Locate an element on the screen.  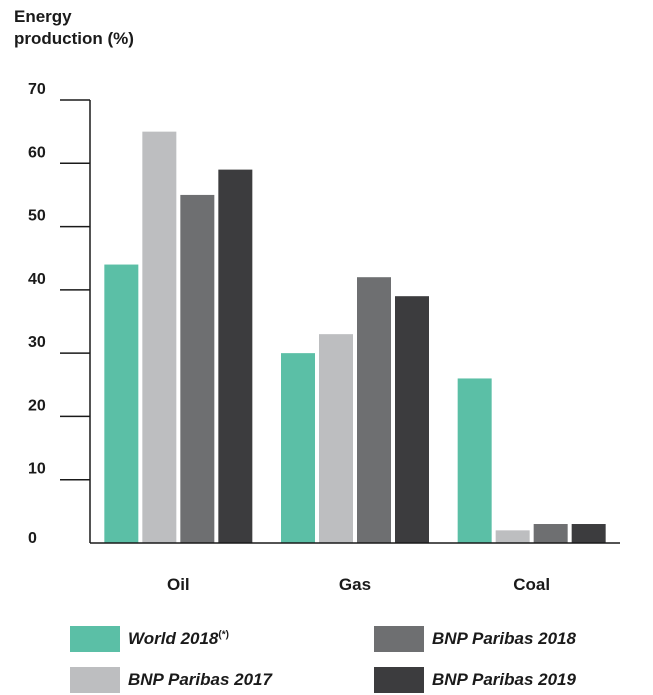
y-axis-label: Energy production (%) is located at coordinates (74, 28).